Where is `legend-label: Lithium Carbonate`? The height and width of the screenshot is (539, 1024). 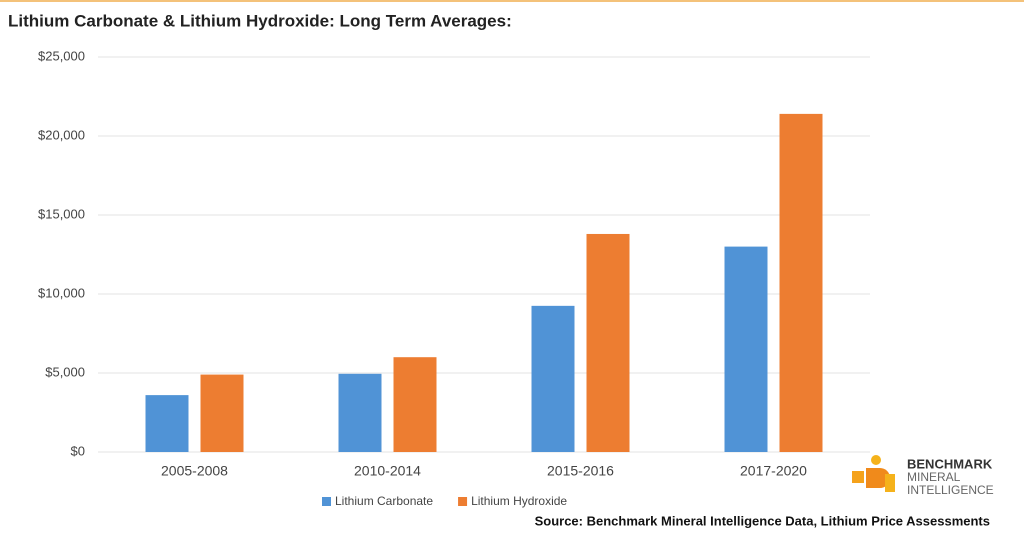 legend-label: Lithium Carbonate is located at coordinates (384, 501).